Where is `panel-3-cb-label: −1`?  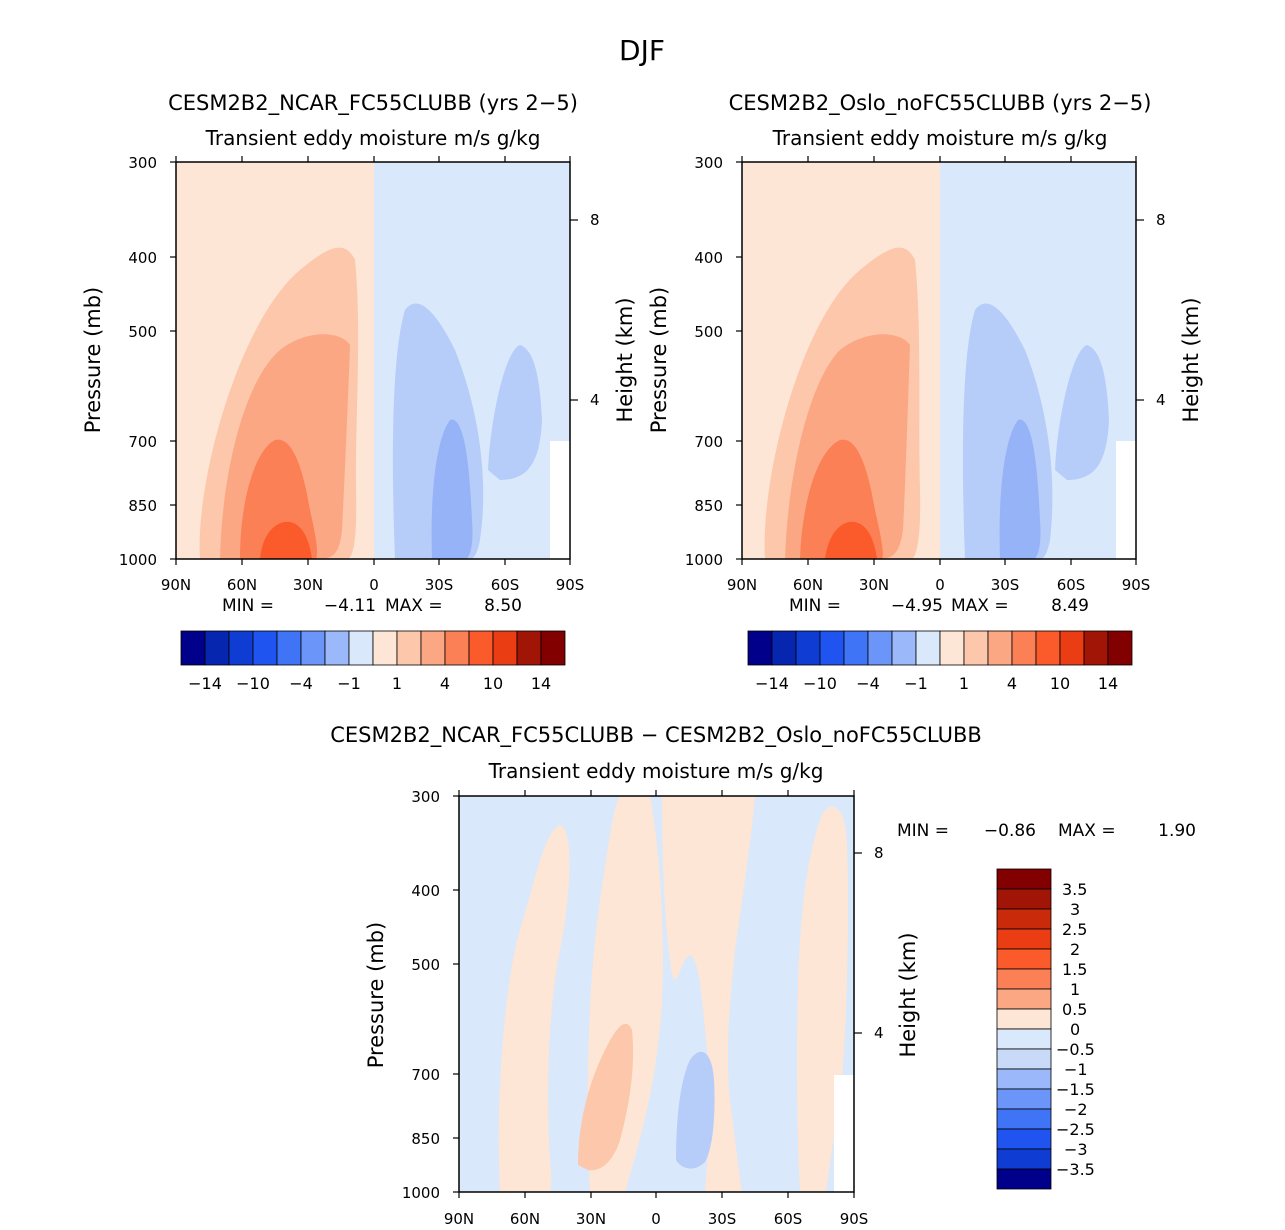 panel-3-cb-label: −1 is located at coordinates (1076, 1069).